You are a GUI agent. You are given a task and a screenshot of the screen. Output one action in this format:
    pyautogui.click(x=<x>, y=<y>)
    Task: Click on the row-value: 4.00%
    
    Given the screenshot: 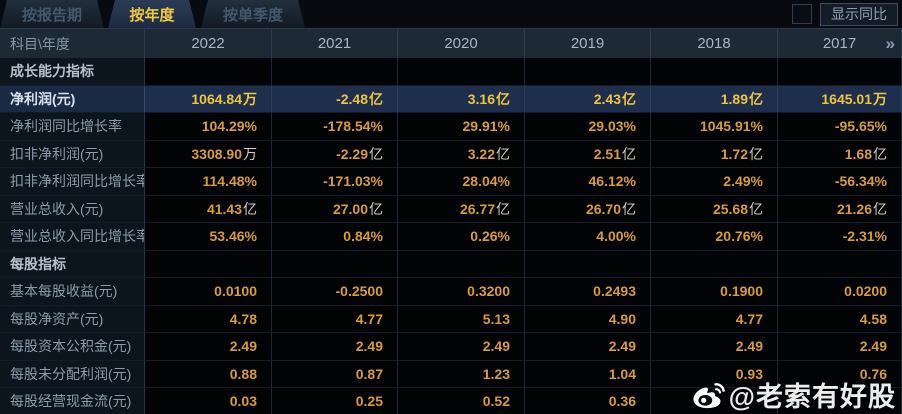 What is the action you would take?
    pyautogui.click(x=588, y=237)
    